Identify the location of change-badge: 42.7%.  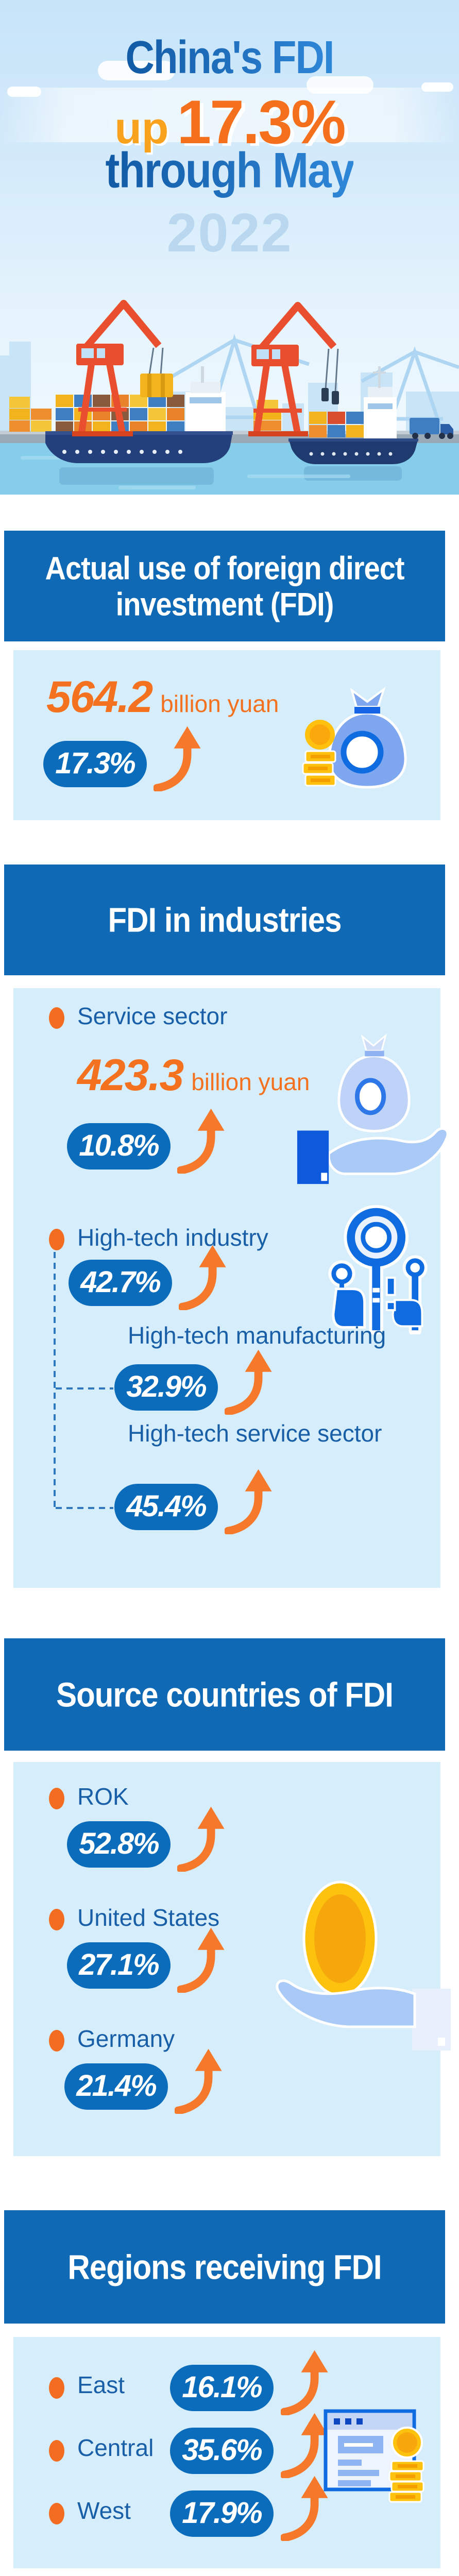
(120, 1283).